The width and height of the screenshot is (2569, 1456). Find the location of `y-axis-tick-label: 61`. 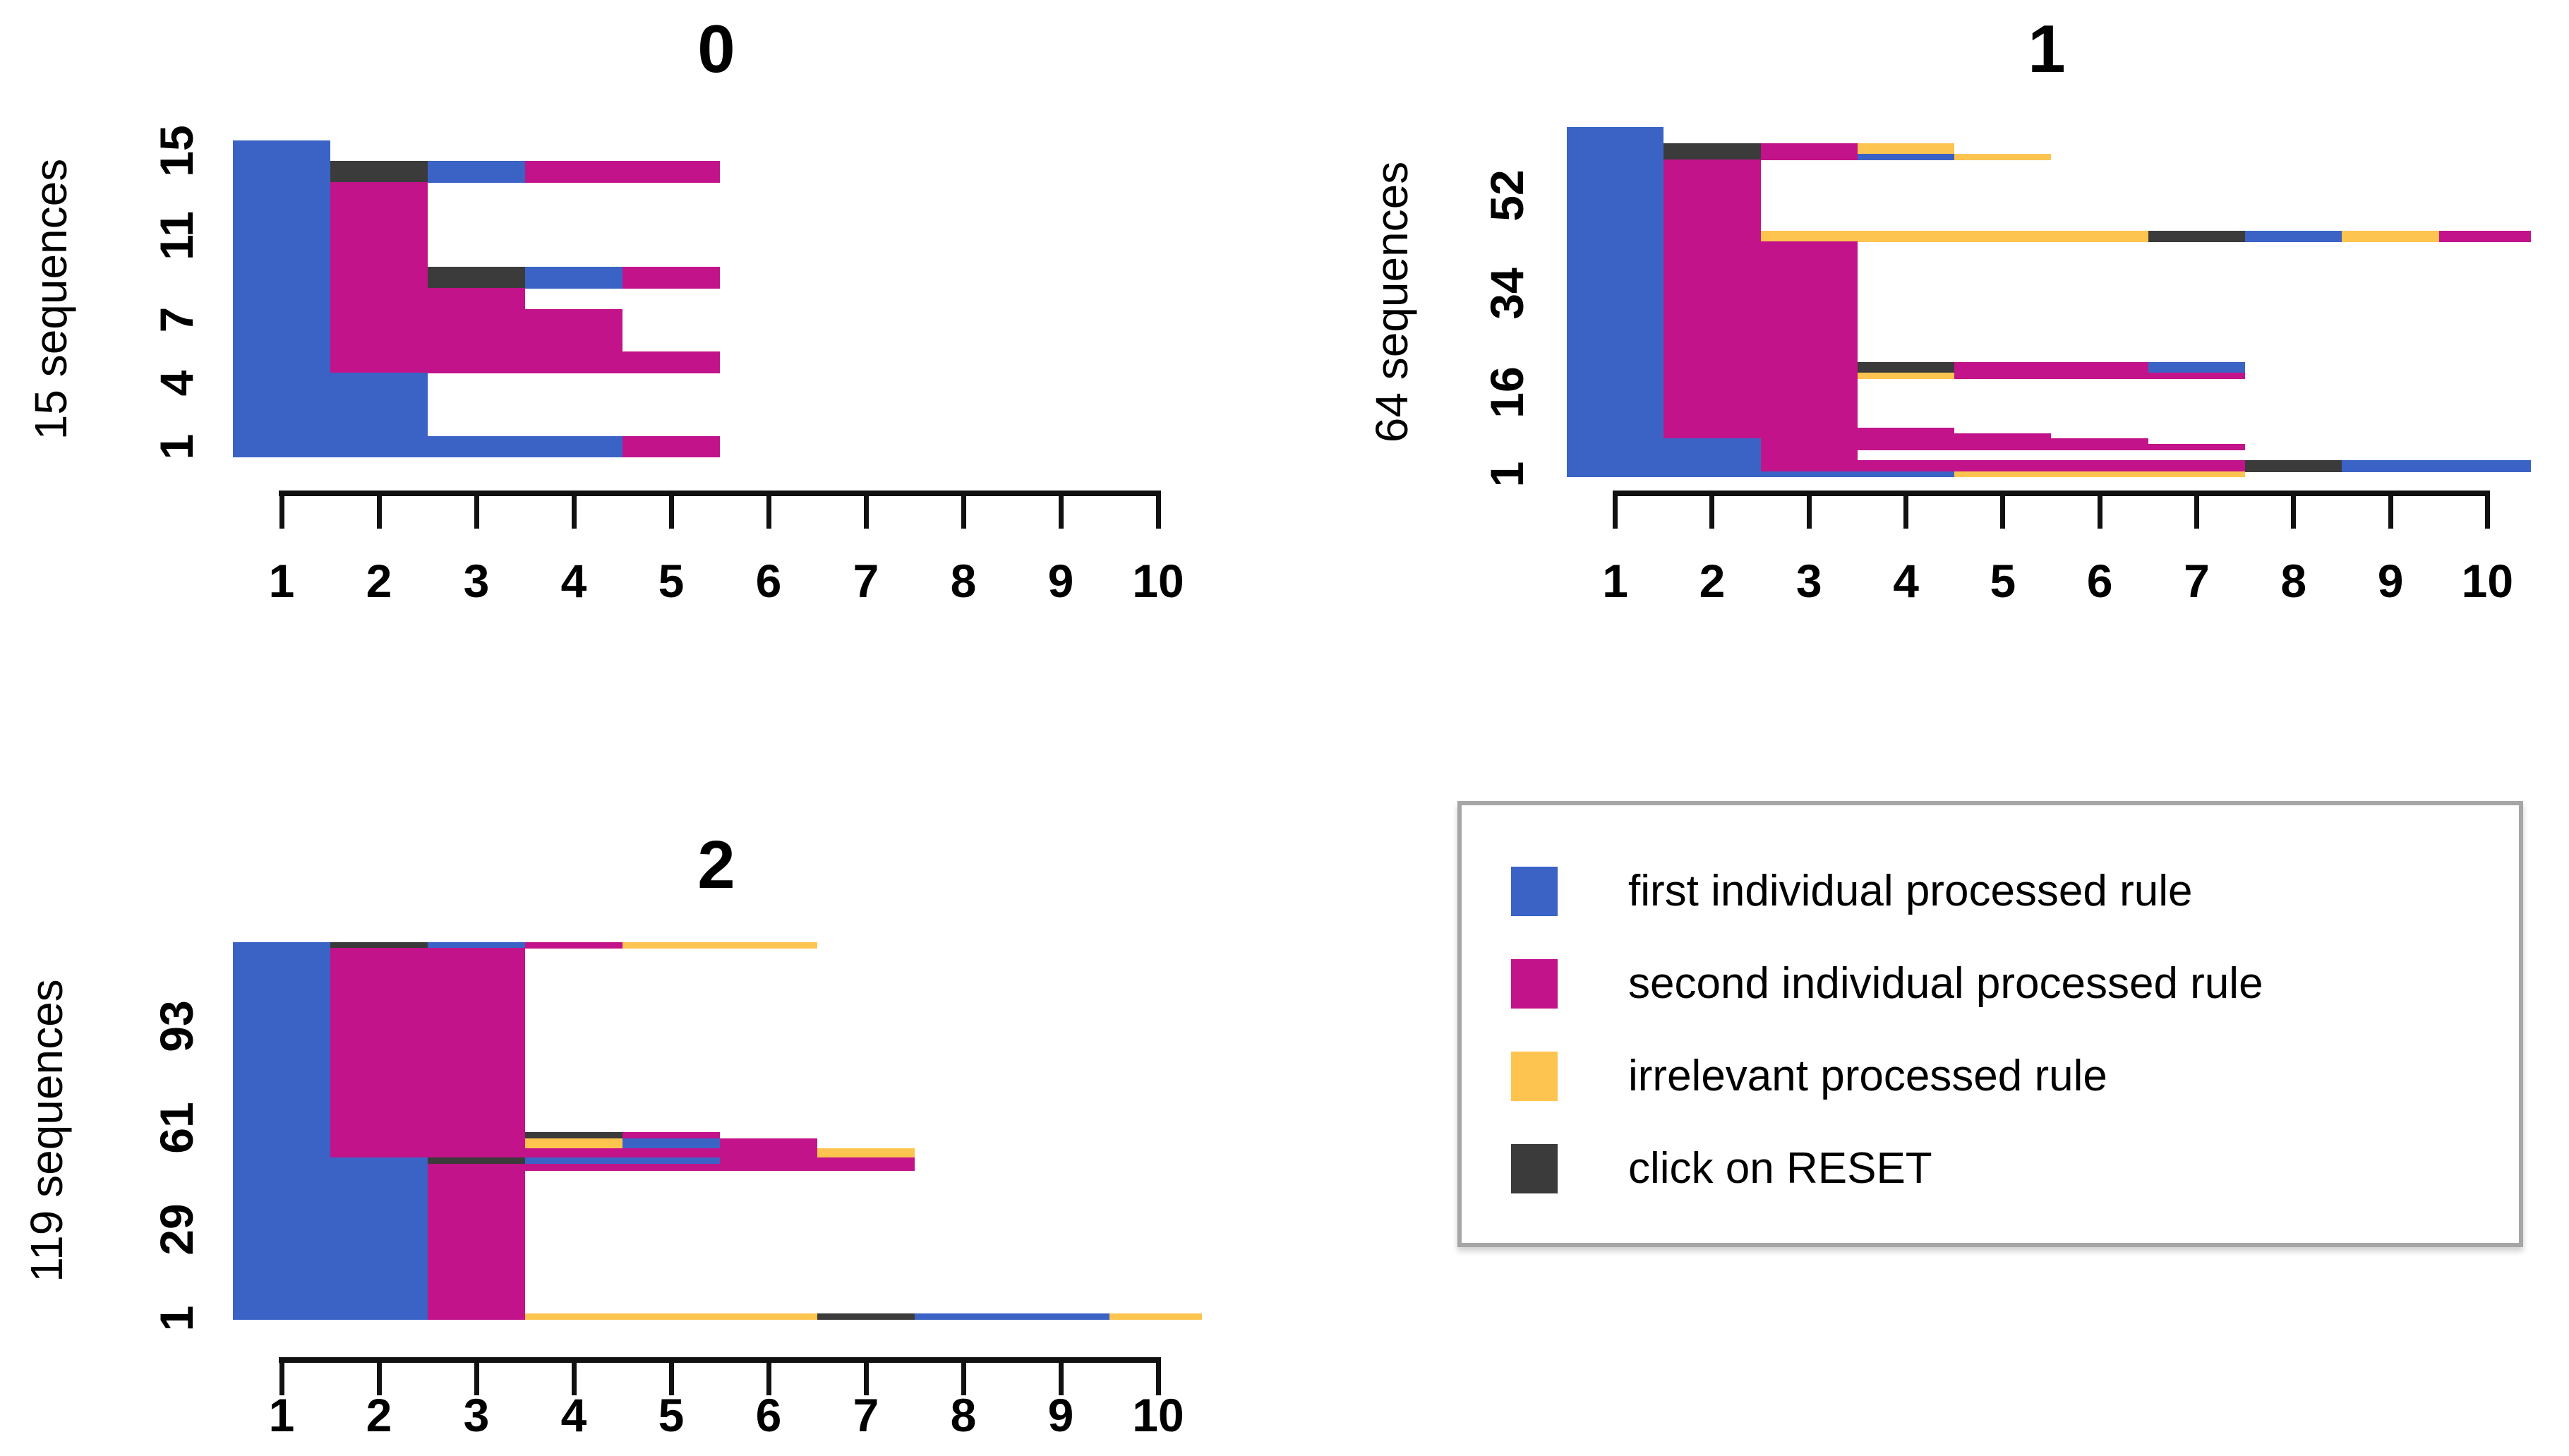

y-axis-tick-label: 61 is located at coordinates (177, 1128).